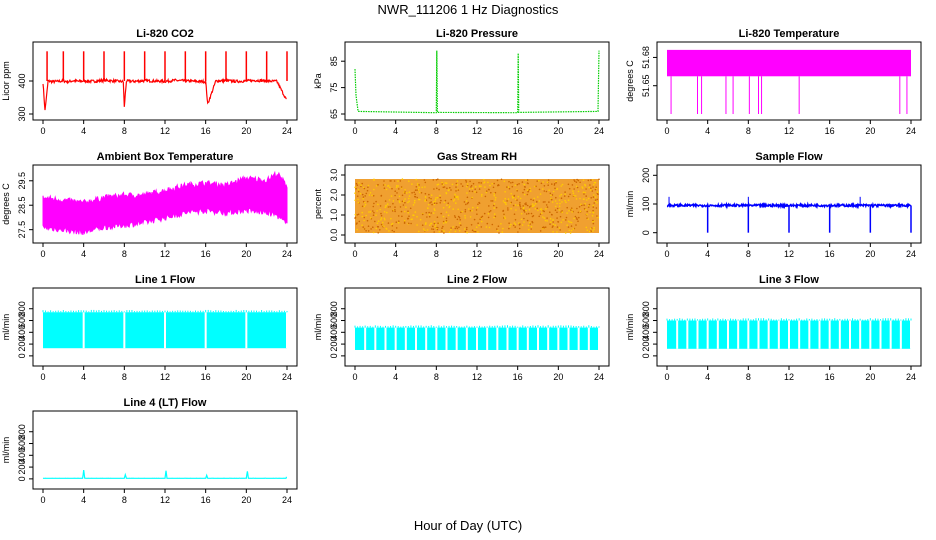 Image resolution: width=936 pixels, height=540 pixels. What do you see at coordinates (22, 467) in the screenshot?
I see `y-tick-label: 200` at bounding box center [22, 467].